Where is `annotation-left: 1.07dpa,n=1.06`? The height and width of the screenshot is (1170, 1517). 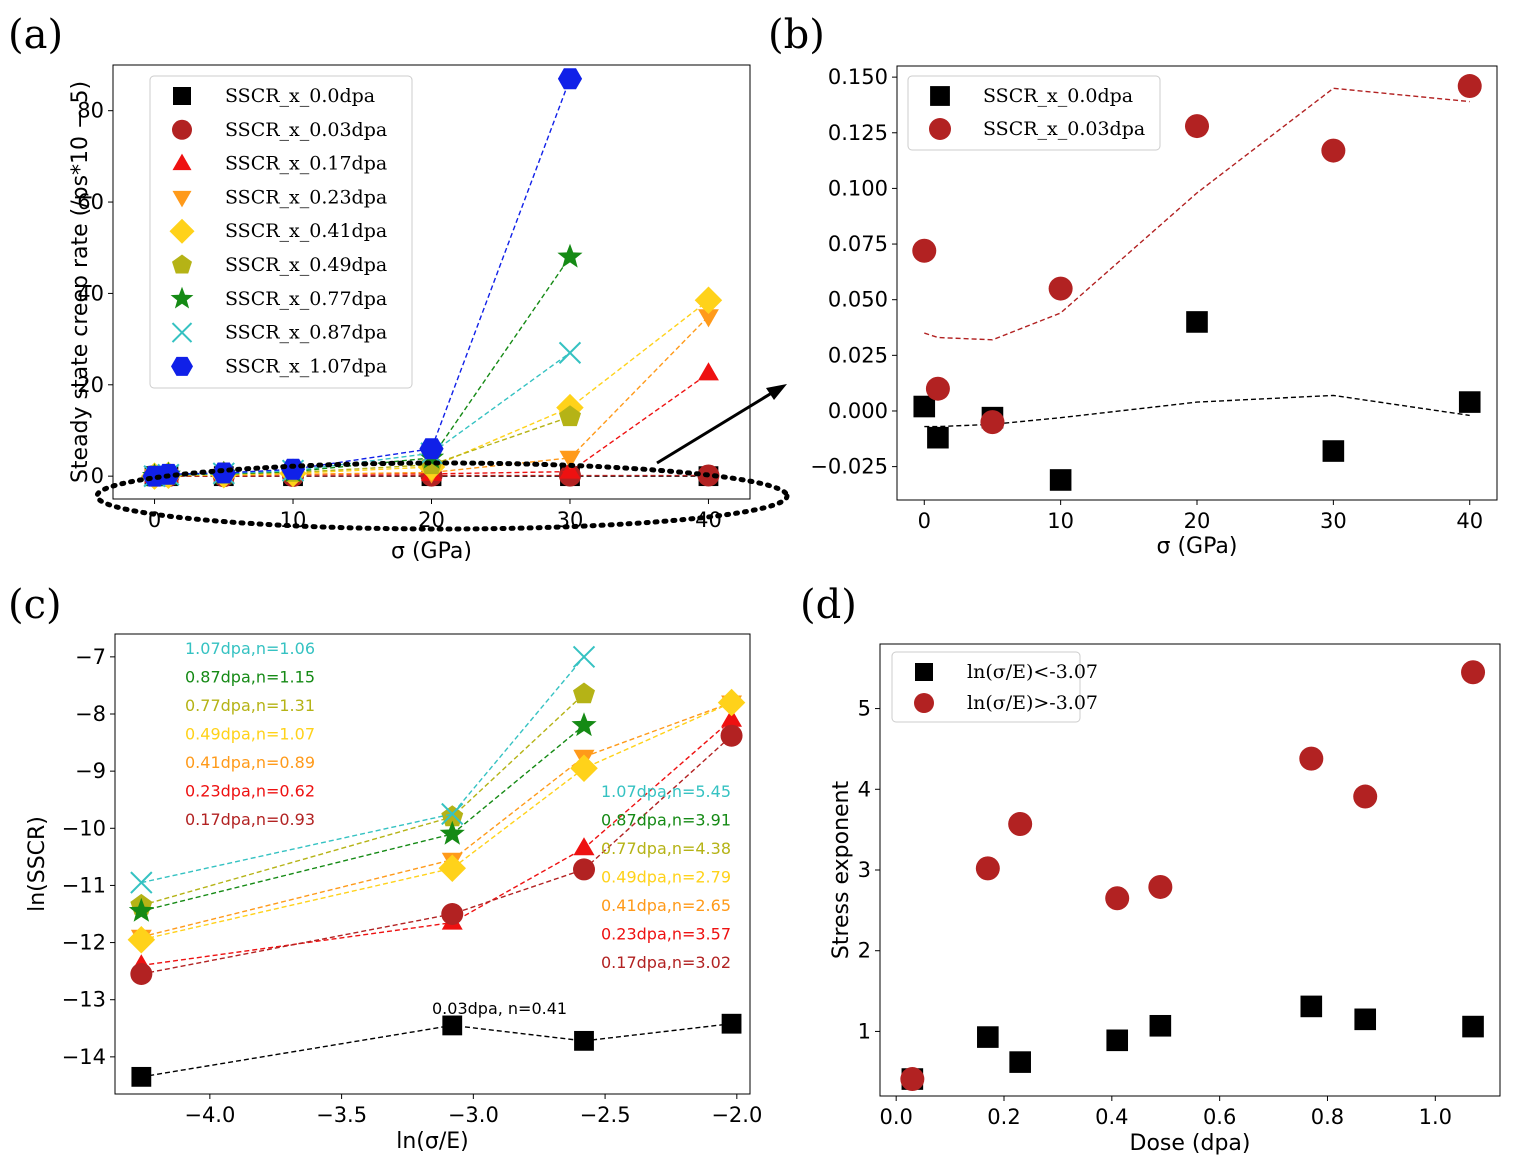
annotation-left: 1.07dpa,n=1.06 is located at coordinates (250, 648).